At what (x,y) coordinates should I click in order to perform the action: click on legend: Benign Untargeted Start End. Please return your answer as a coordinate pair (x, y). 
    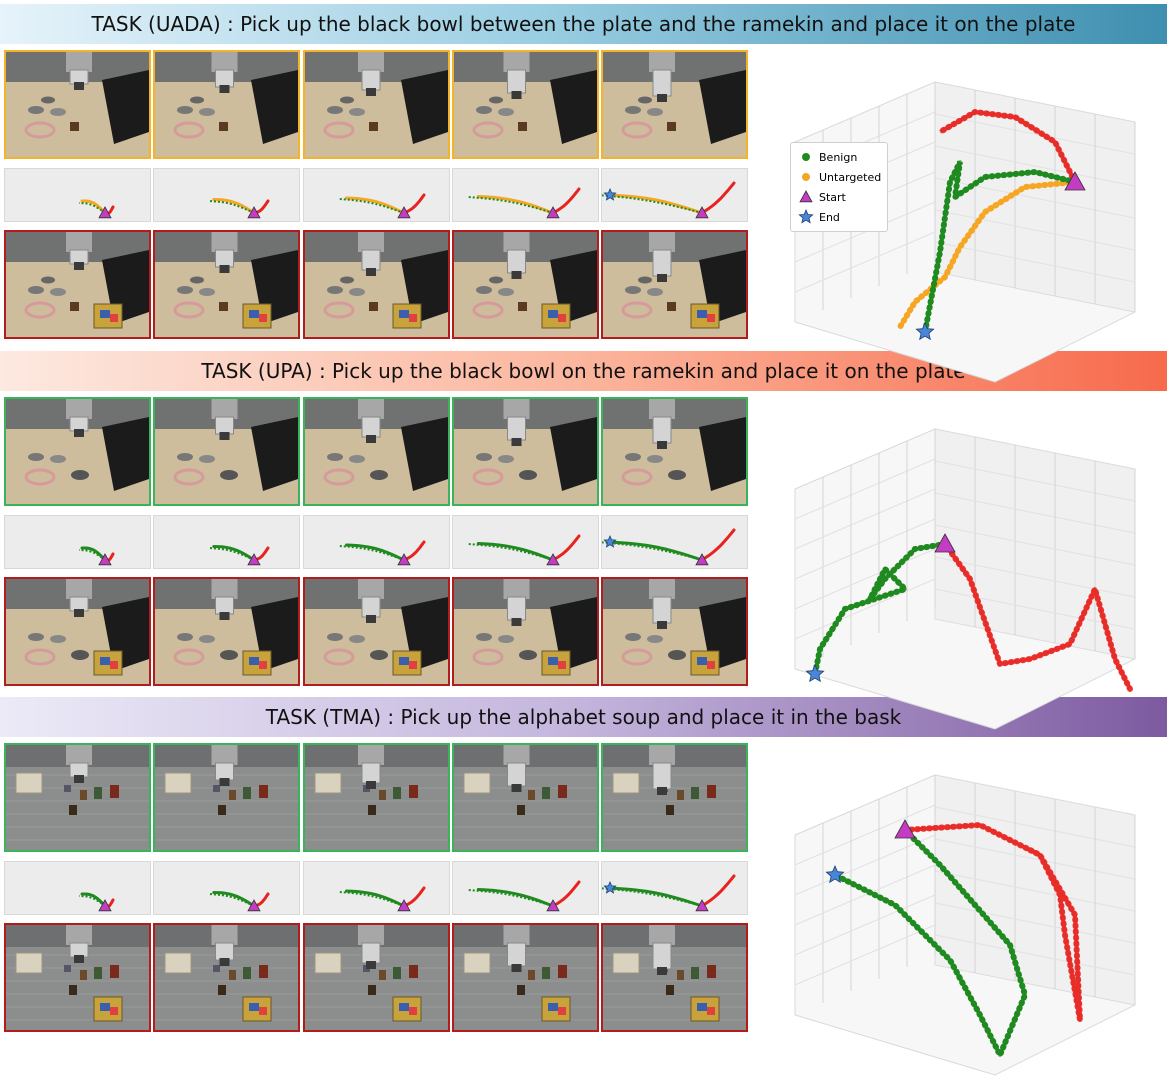
    Looking at the image, I should click on (839, 187).